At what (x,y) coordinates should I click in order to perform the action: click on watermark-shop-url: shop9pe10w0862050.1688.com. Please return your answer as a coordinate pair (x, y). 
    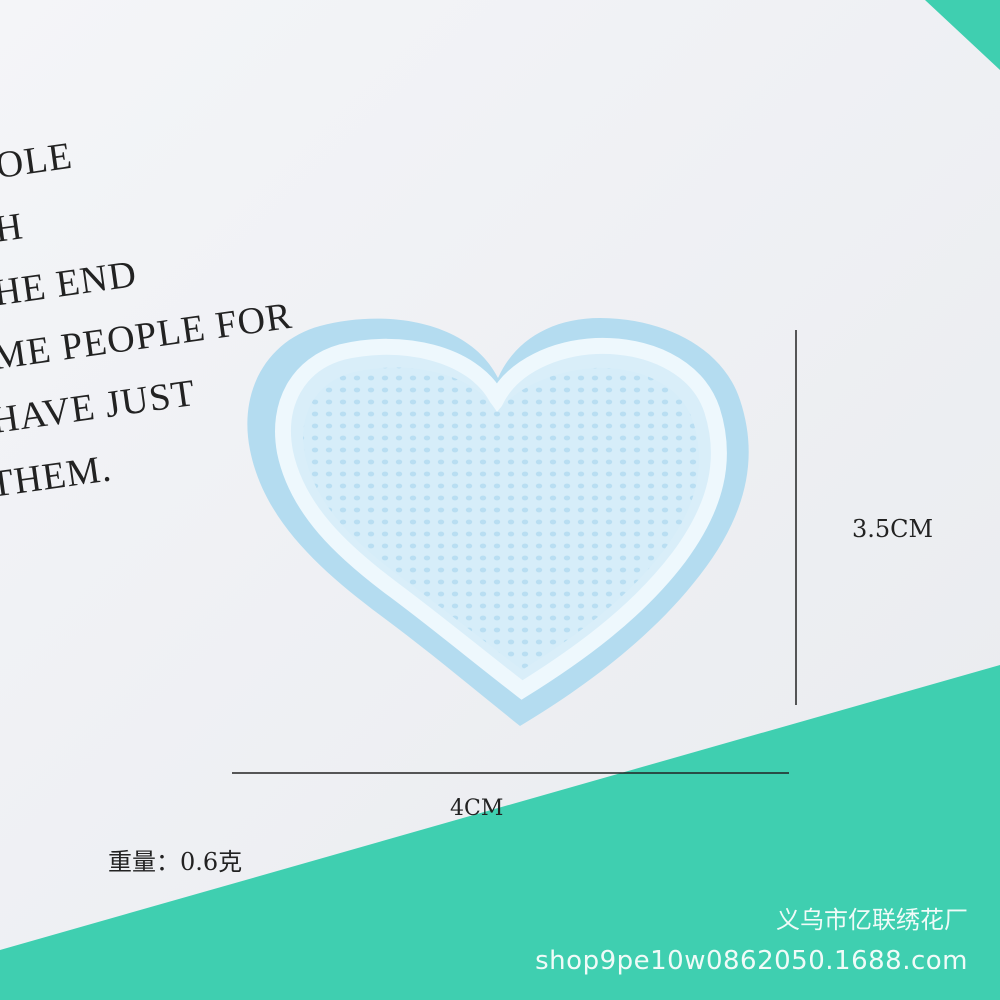
    Looking at the image, I should click on (751, 961).